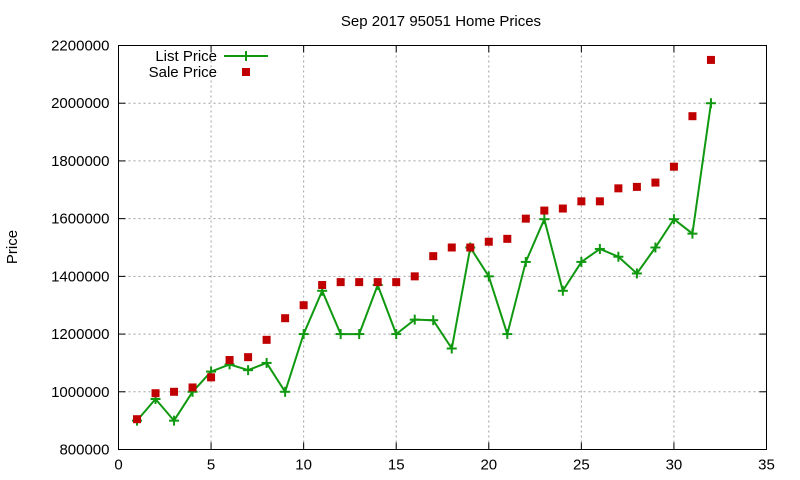  What do you see at coordinates (80, 161) in the screenshot?
I see `y-tick-label: 1800000` at bounding box center [80, 161].